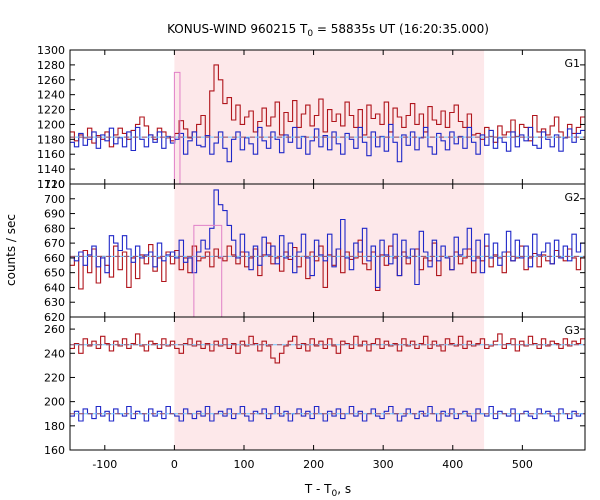 The image size is (600, 500). What do you see at coordinates (54, 199) in the screenshot?
I see `y-tick-label: 700` at bounding box center [54, 199].